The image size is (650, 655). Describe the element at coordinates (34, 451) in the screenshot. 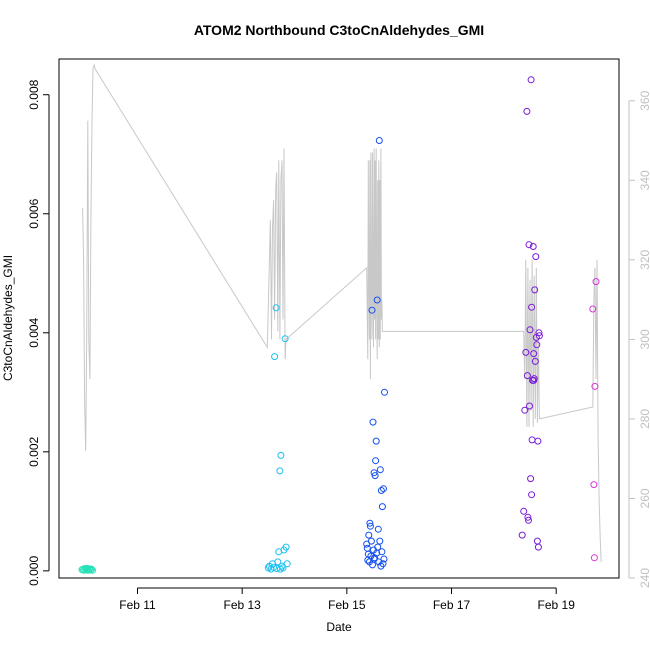

I see `y-tick-label-1: 0.002` at that location.